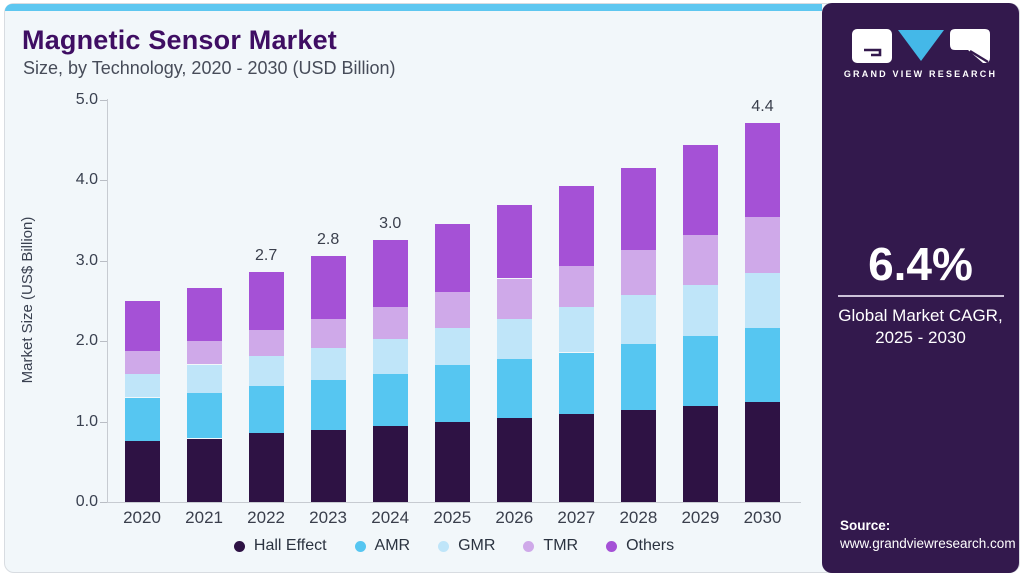  What do you see at coordinates (107, 300) in the screenshot?
I see `y-axis-line` at bounding box center [107, 300].